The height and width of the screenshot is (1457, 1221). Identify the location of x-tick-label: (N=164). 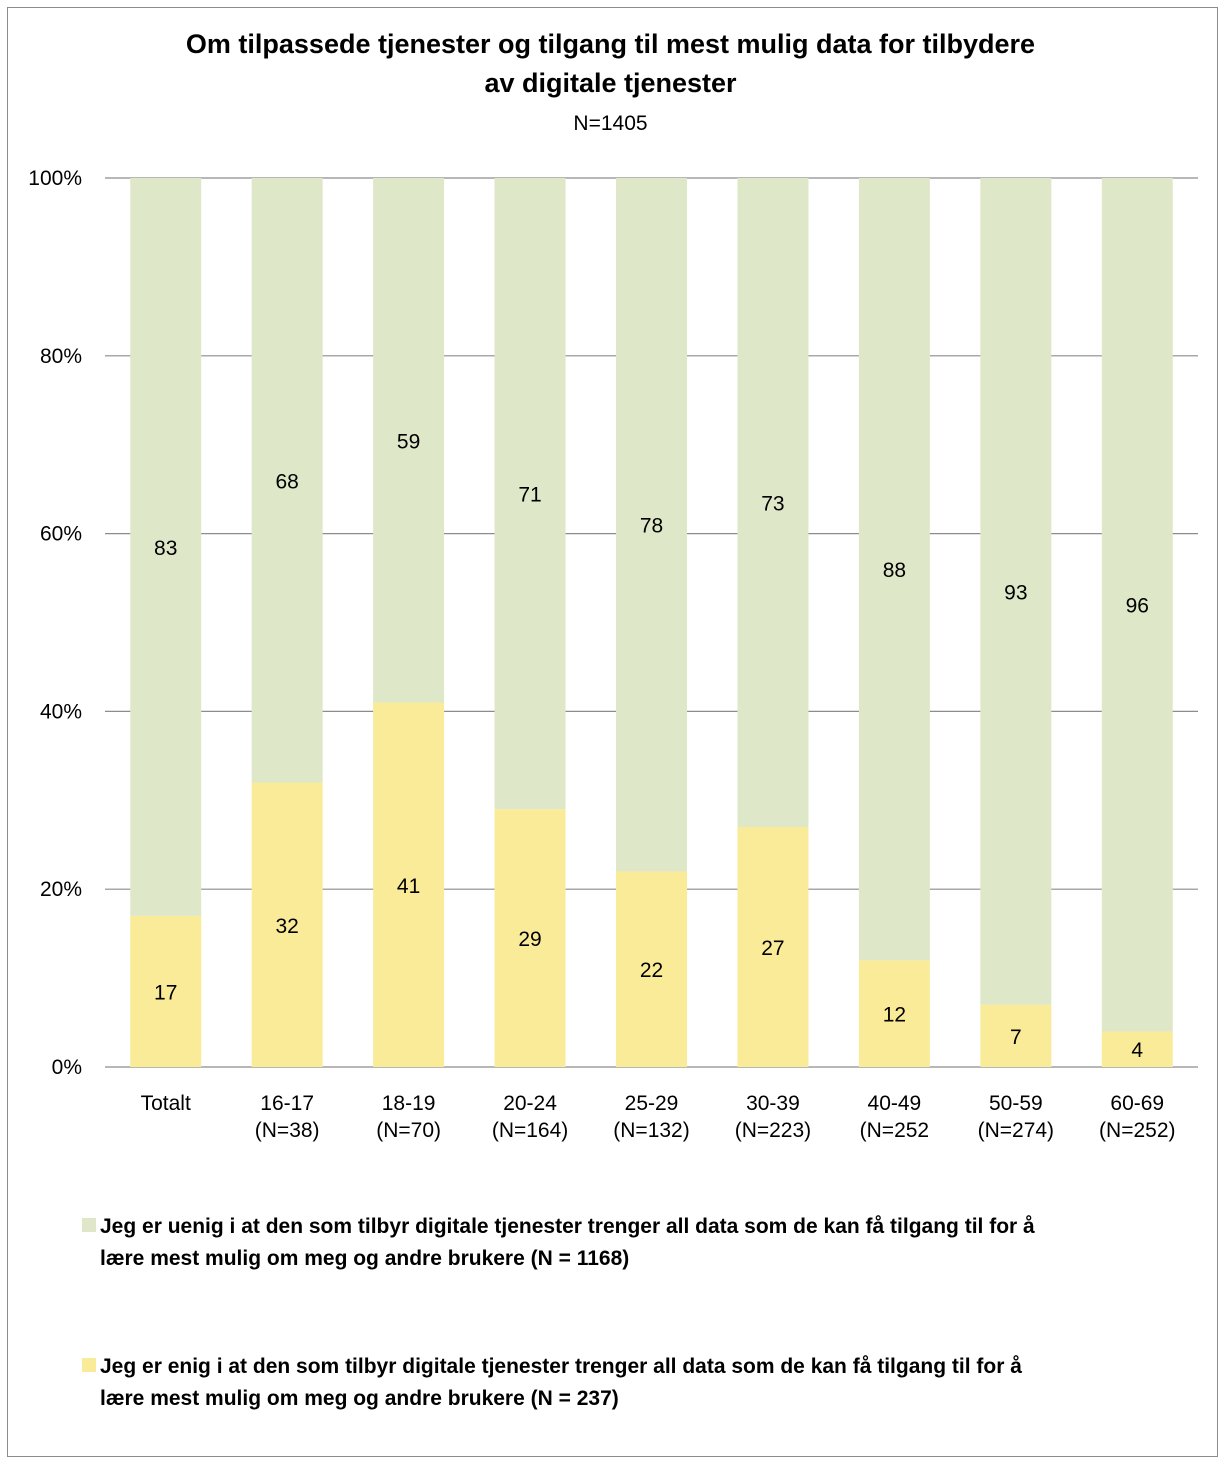
(530, 1130).